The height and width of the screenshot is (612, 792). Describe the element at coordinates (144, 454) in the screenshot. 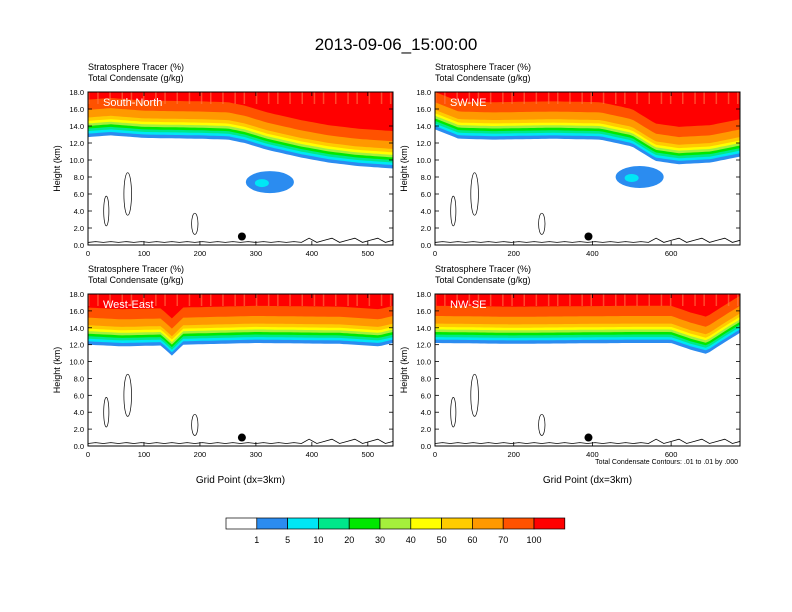

I see `x-tick-label: 100` at that location.